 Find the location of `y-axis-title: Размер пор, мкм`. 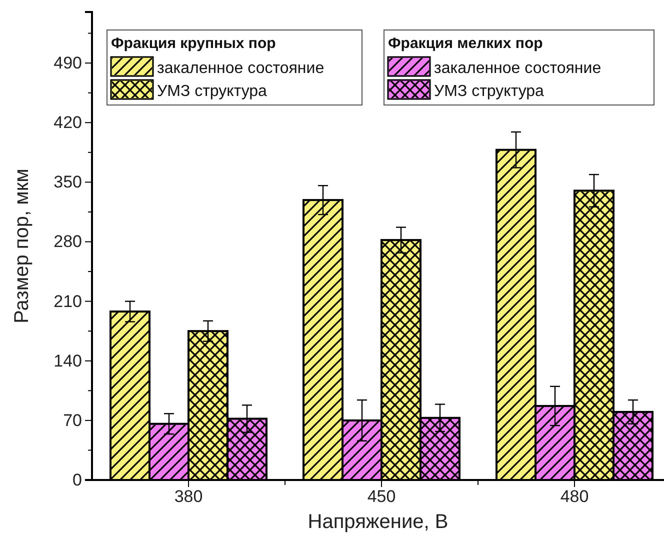

y-axis-title: Размер пор, мкм is located at coordinates (22, 246).